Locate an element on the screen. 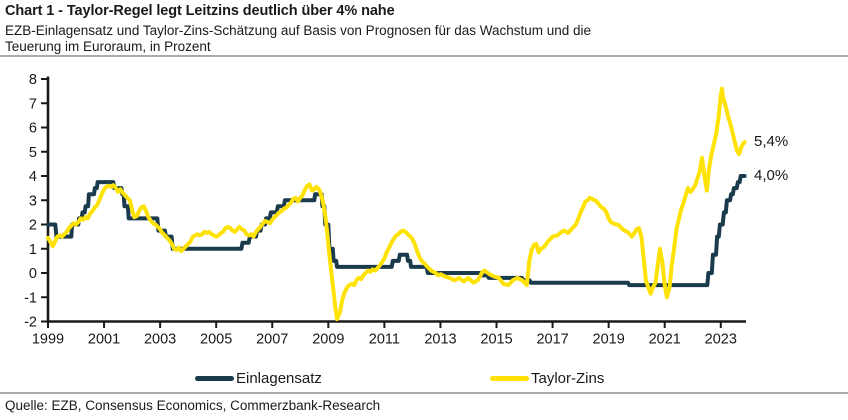  y-axis-tick-label: 3 is located at coordinates (33, 201).